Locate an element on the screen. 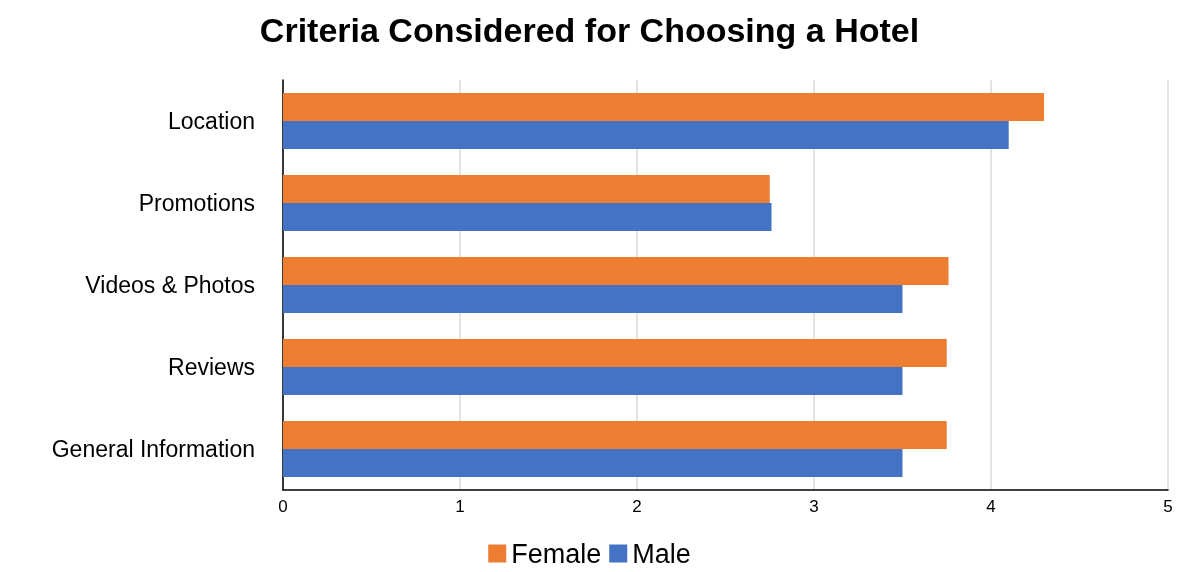 The height and width of the screenshot is (572, 1179). x-tick-label: 2 is located at coordinates (637, 506).